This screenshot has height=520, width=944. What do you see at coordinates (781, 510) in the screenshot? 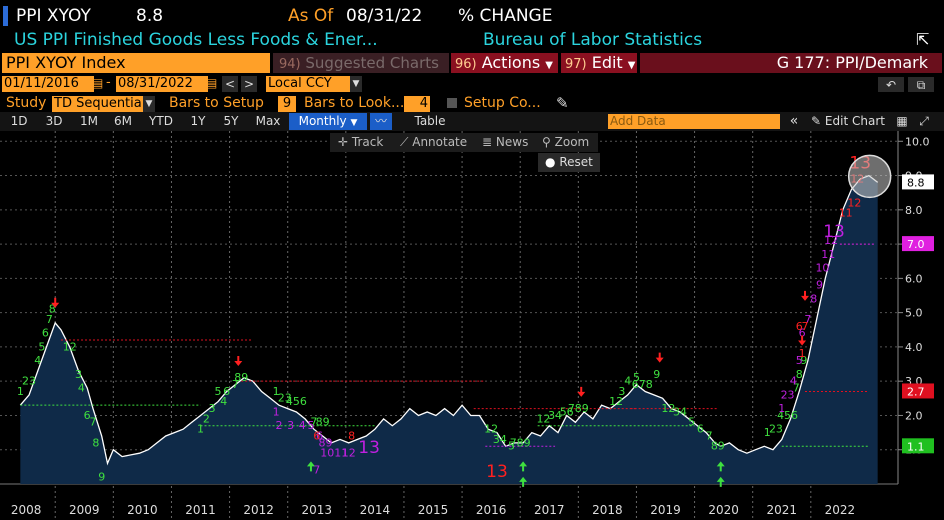
I see `x-tick-label: 2021` at bounding box center [781, 510].